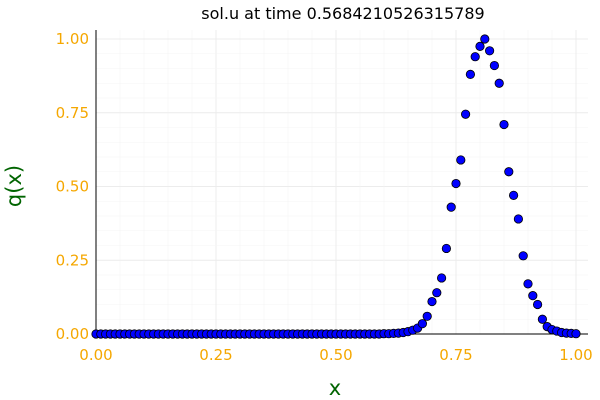  What do you see at coordinates (72, 334) in the screenshot?
I see `y-tick-label: 0.00` at bounding box center [72, 334].